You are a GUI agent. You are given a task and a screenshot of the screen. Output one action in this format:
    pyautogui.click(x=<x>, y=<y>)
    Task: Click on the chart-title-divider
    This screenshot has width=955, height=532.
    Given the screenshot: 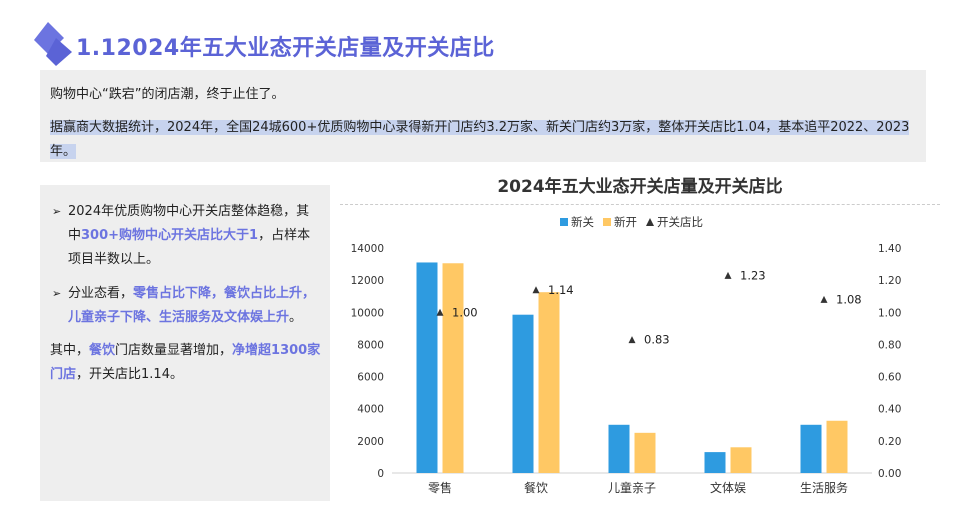 What is the action you would take?
    pyautogui.click(x=640, y=204)
    